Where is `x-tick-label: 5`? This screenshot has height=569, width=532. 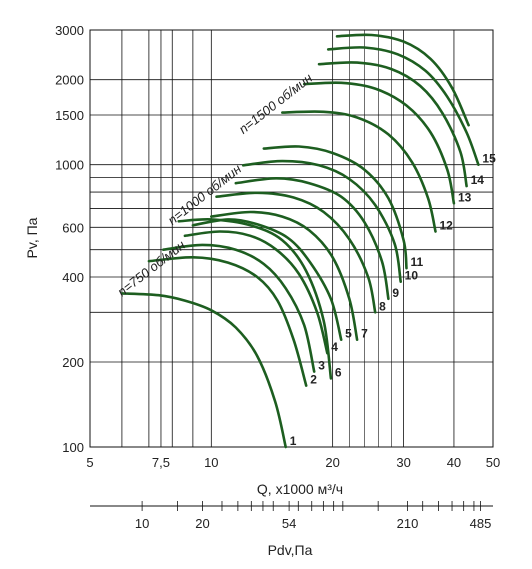 x-tick-label: 5 is located at coordinates (89, 462).